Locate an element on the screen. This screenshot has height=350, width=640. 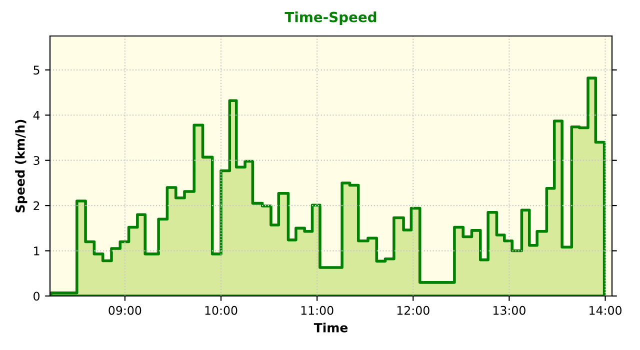
y-tick-label: 2 is located at coordinates (37, 205).